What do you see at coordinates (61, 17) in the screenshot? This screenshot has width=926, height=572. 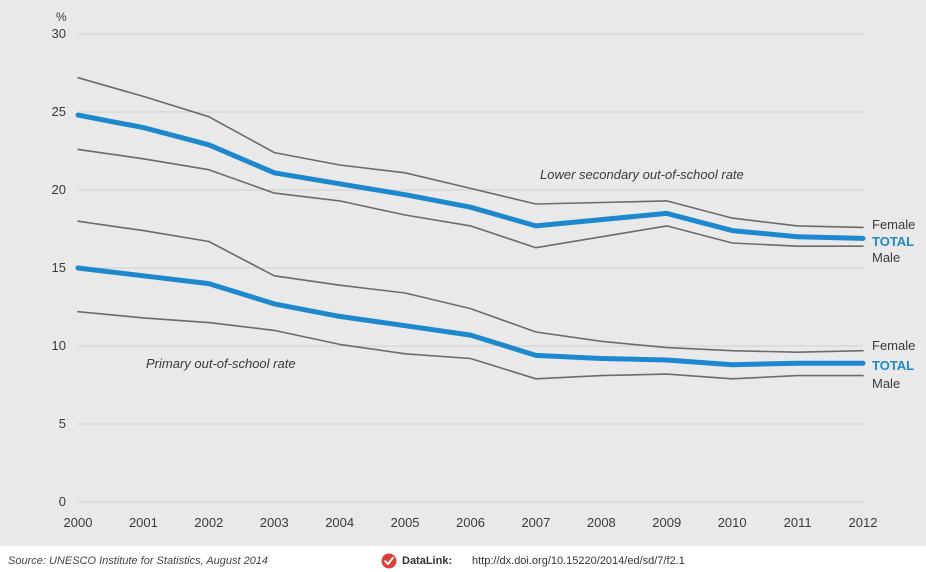 I see `y-axis-unit-label: %` at bounding box center [61, 17].